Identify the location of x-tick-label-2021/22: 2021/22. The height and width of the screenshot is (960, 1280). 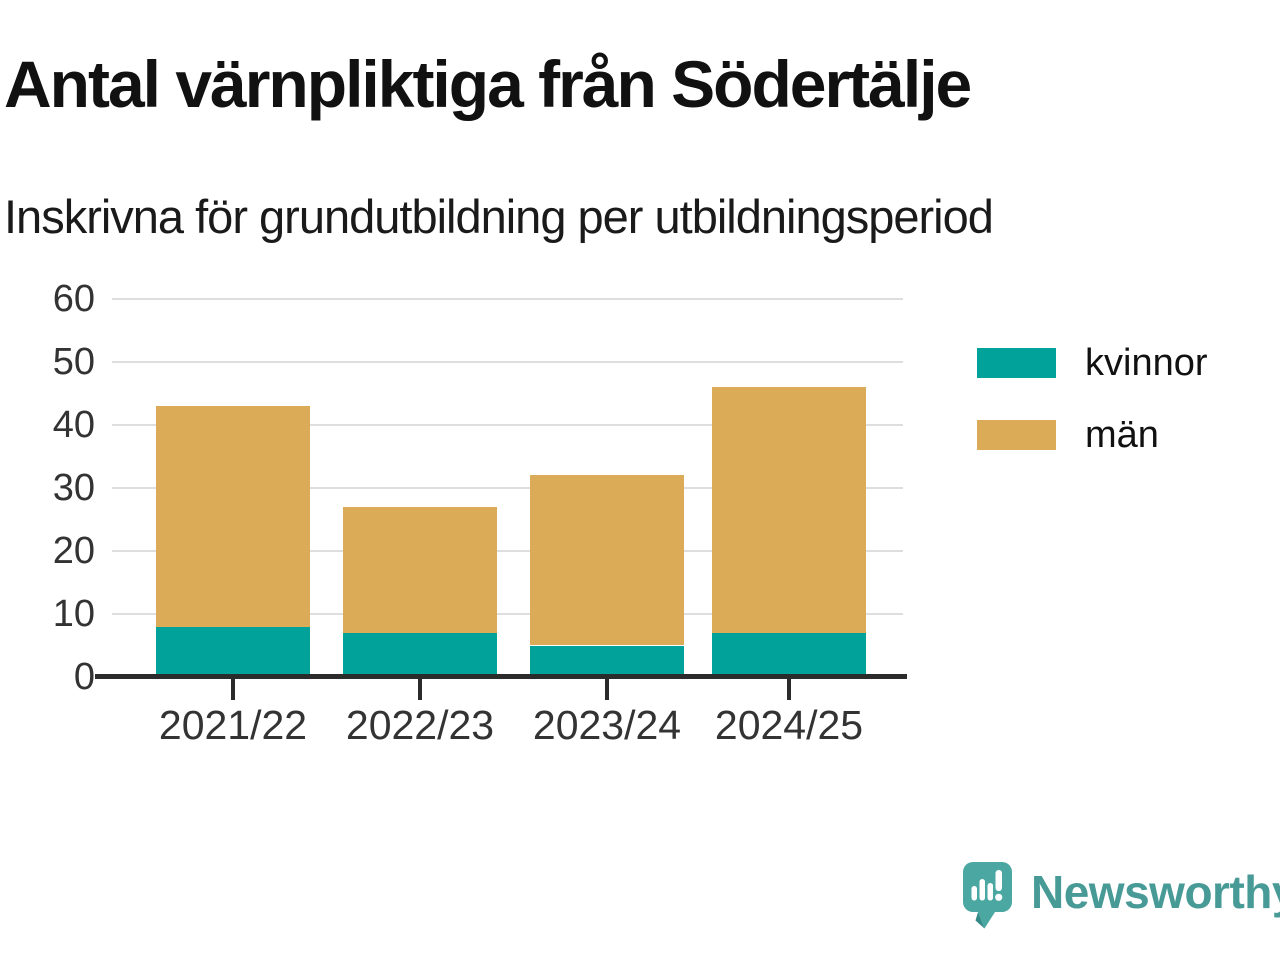
(233, 725).